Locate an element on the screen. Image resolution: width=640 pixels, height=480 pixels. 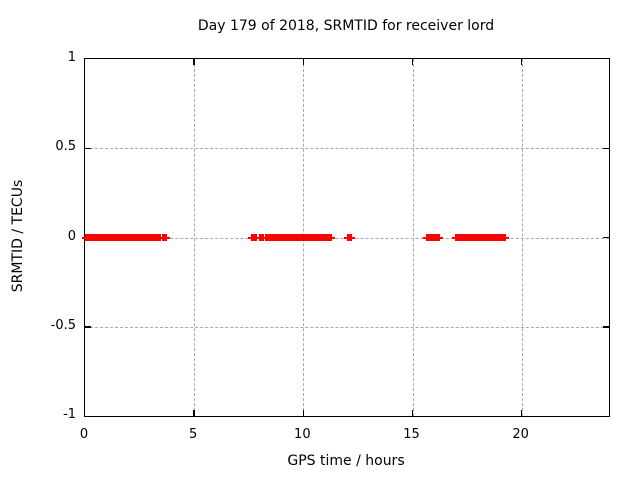
x-tick-label: 20 is located at coordinates (520, 434).